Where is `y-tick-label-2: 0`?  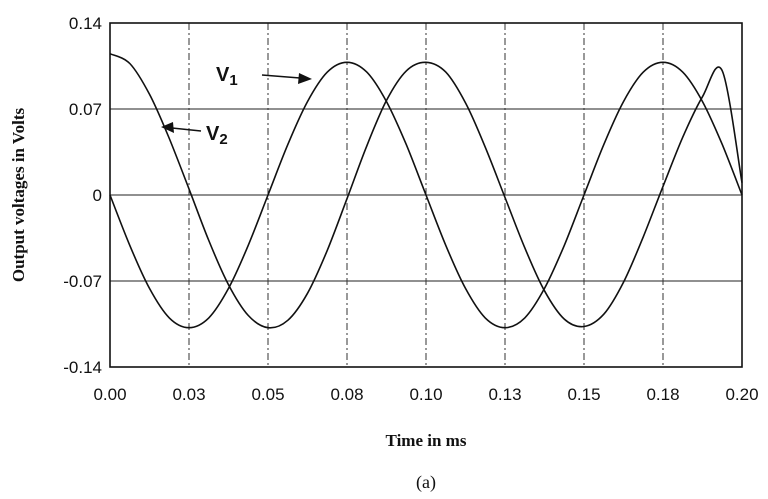 y-tick-label-2: 0 is located at coordinates (97, 195).